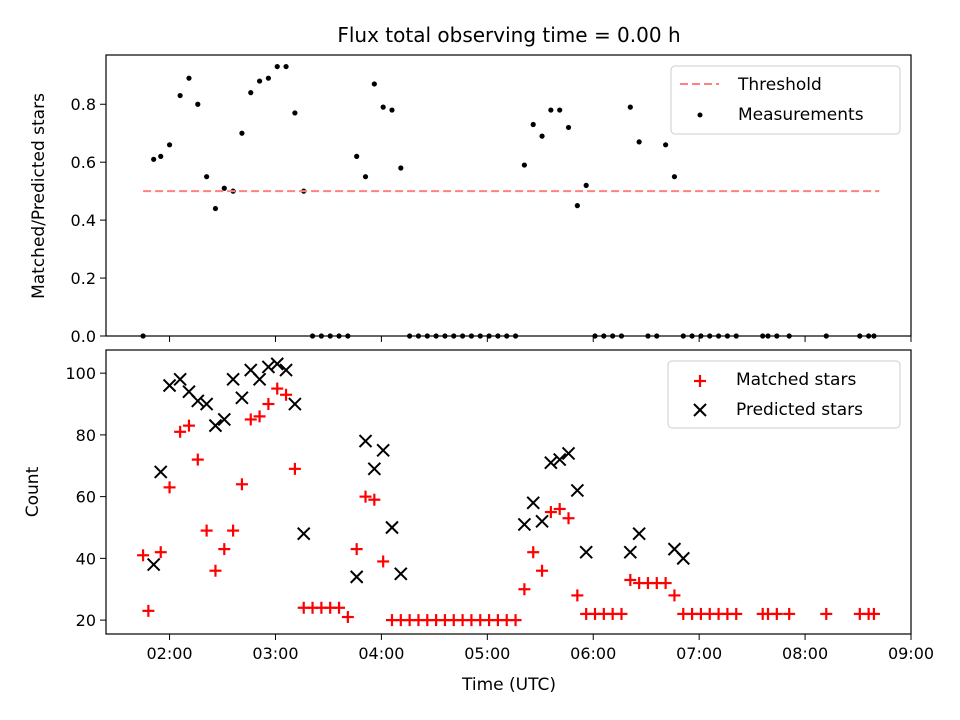 Image resolution: width=960 pixels, height=720 pixels. What do you see at coordinates (33, 491) in the screenshot?
I see `count-y-axis-label: Count` at bounding box center [33, 491].